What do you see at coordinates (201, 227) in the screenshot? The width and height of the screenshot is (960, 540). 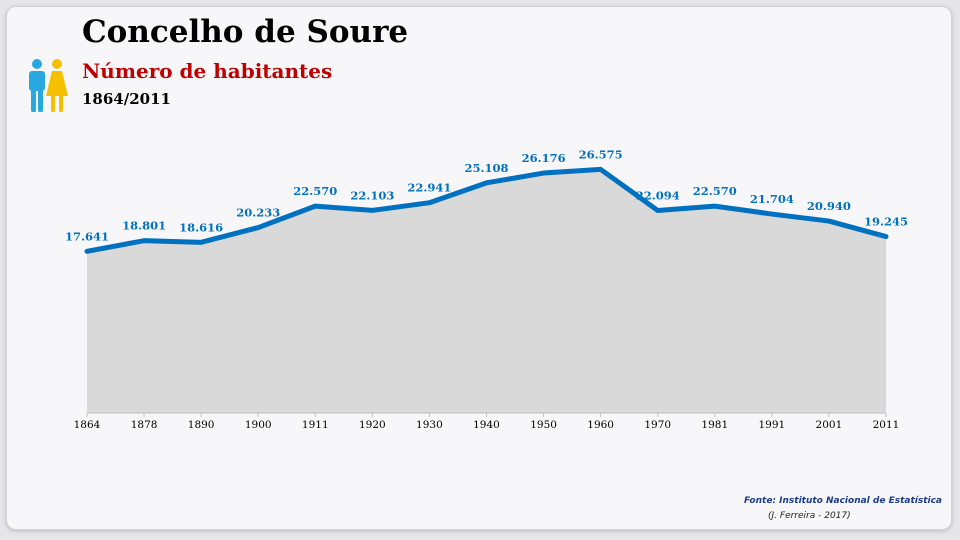 I see `data-label: 18.616` at bounding box center [201, 227].